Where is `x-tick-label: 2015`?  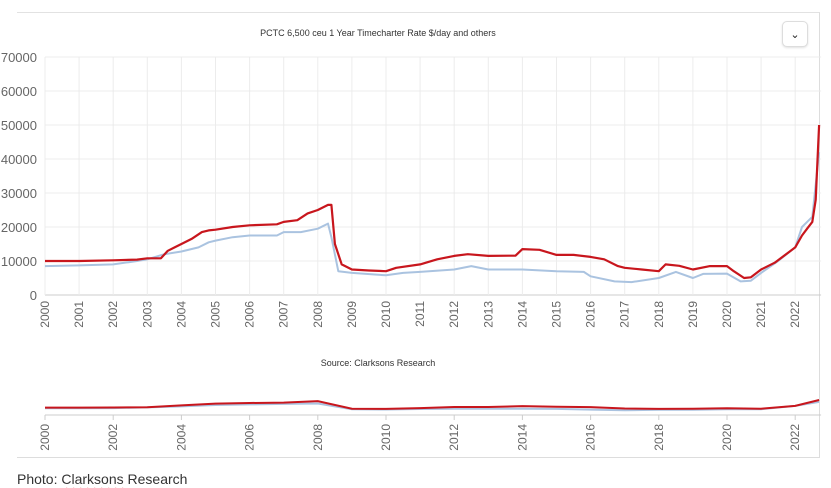 x-tick-label: 2015 is located at coordinates (557, 314).